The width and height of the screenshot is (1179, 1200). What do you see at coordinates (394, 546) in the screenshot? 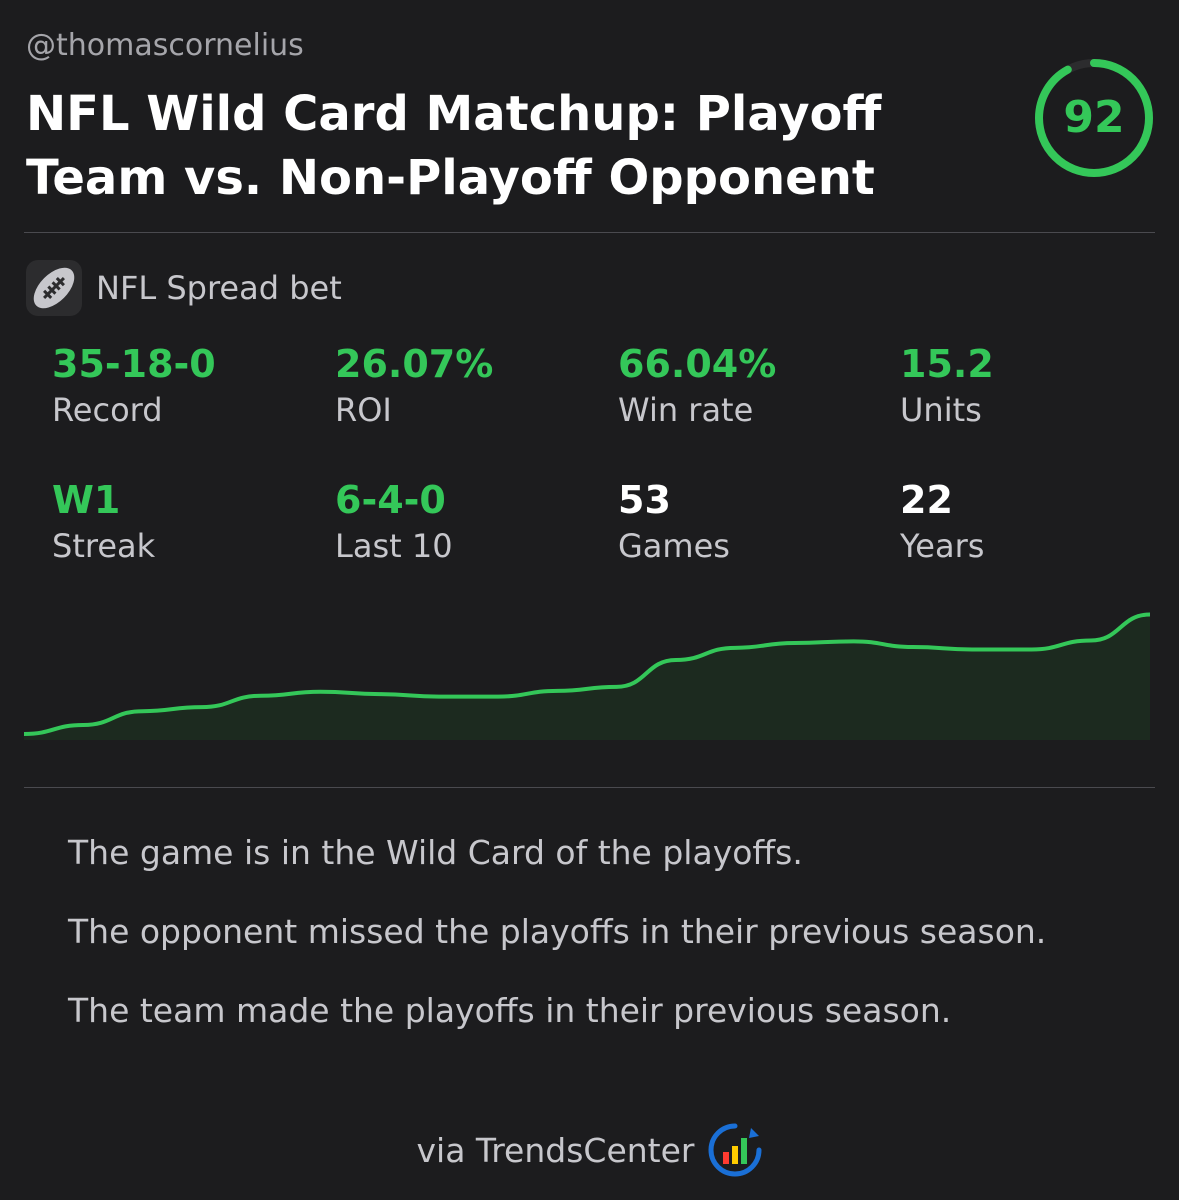
I see `stat-label: Last 10` at bounding box center [394, 546].